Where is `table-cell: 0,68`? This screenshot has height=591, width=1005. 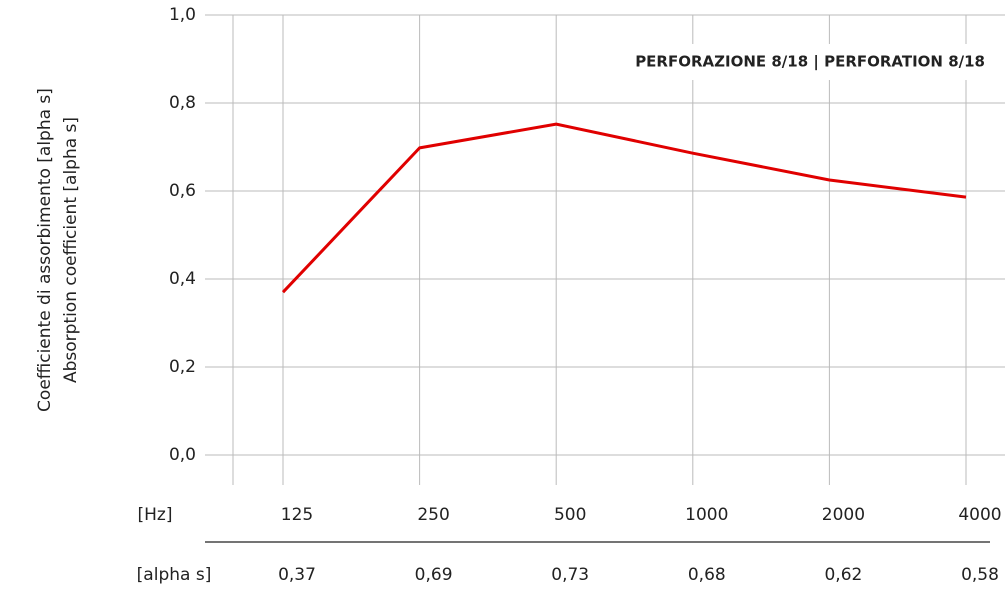
table-cell: 0,68 is located at coordinates (707, 575).